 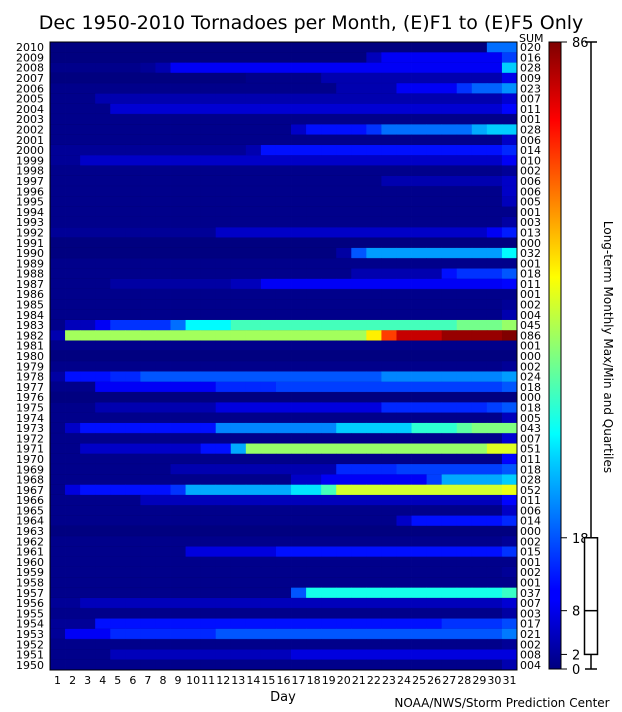 What do you see at coordinates (30, 387) in the screenshot?
I see `year-label: 1977` at bounding box center [30, 387].